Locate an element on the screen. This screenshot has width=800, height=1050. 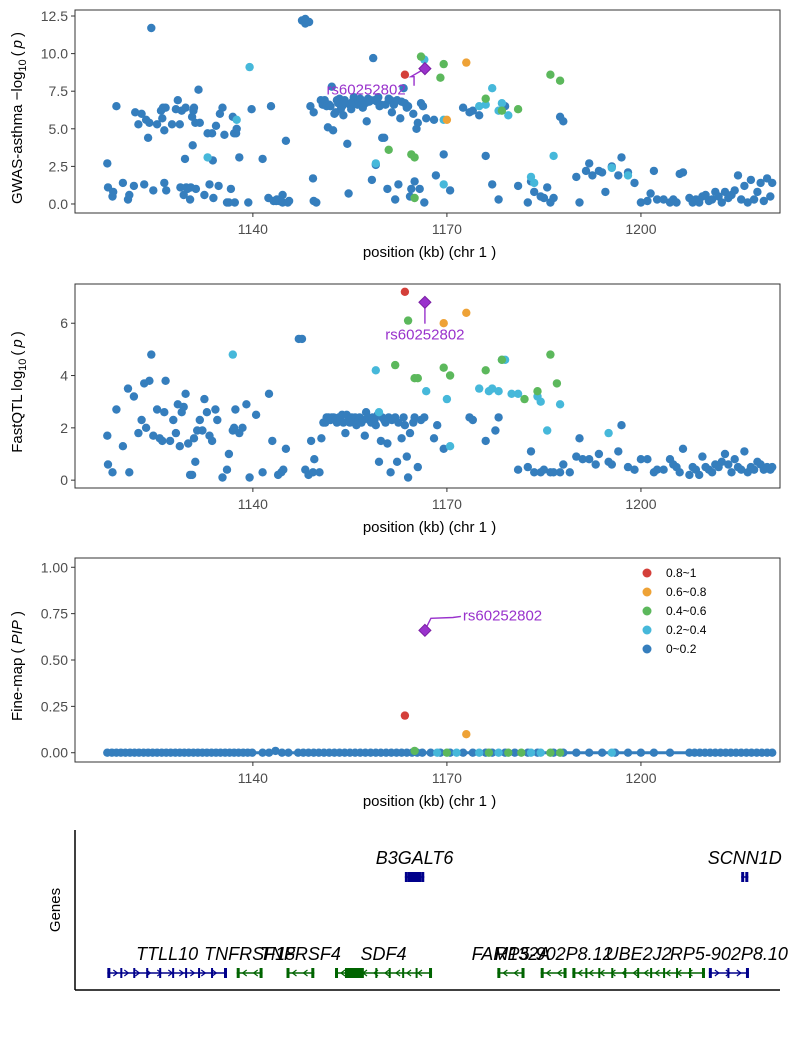
y-tick-label: 4 is located at coordinates (64, 376).